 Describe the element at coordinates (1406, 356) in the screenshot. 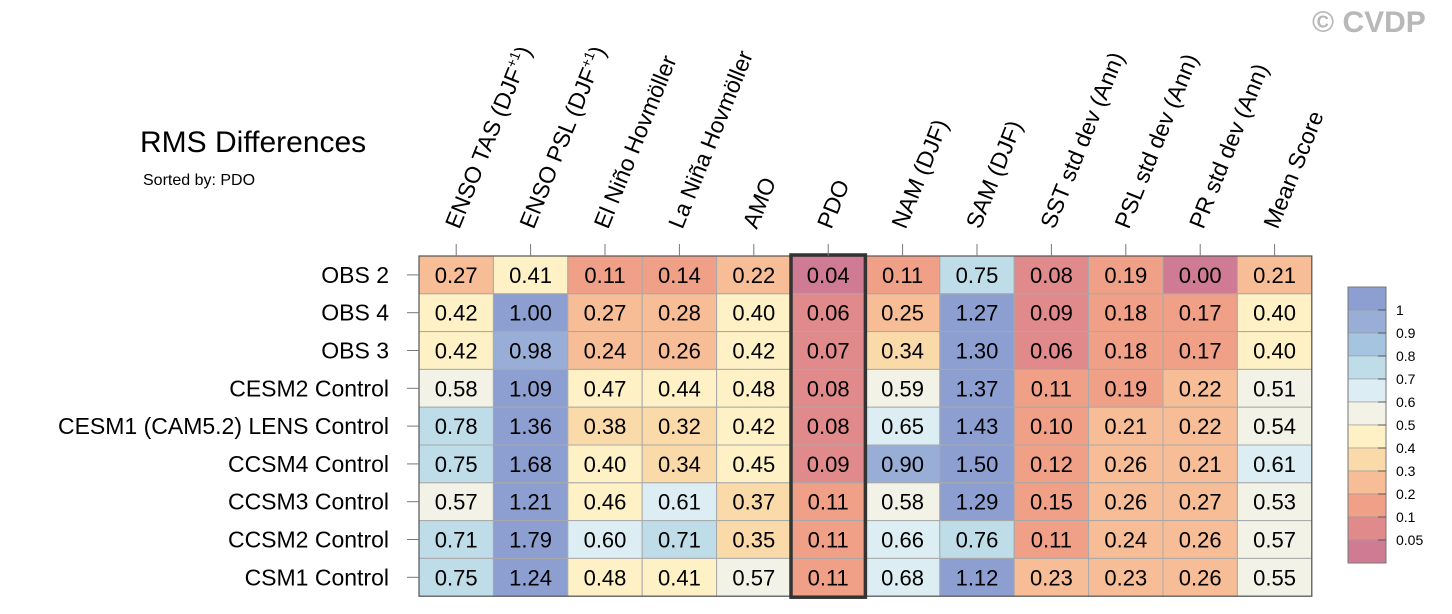

I see `colorbar-label: 0.8` at that location.